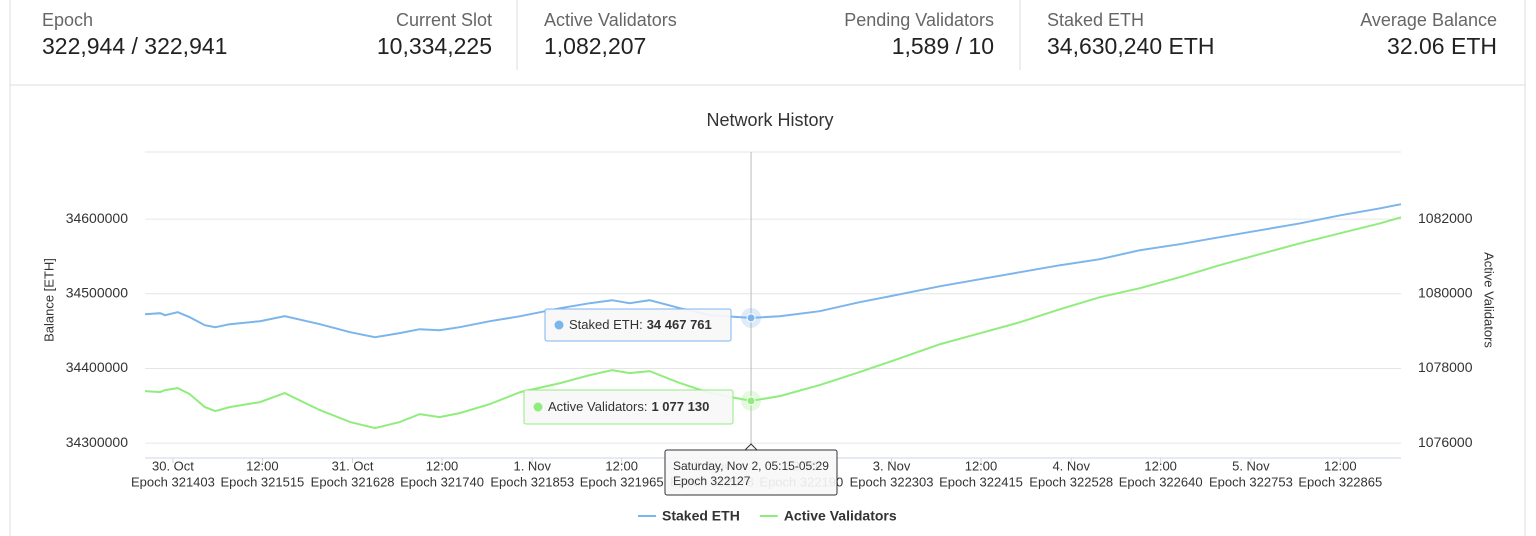  Describe the element at coordinates (943, 46) in the screenshot. I see `stat-value: 1,589 / 10` at that location.